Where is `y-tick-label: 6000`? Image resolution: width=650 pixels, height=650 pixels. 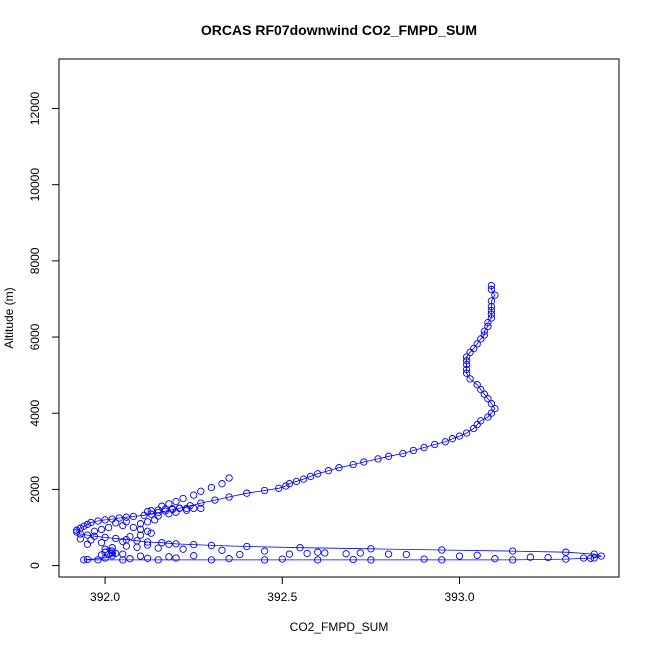
y-tick-label: 6000 is located at coordinates (35, 336).